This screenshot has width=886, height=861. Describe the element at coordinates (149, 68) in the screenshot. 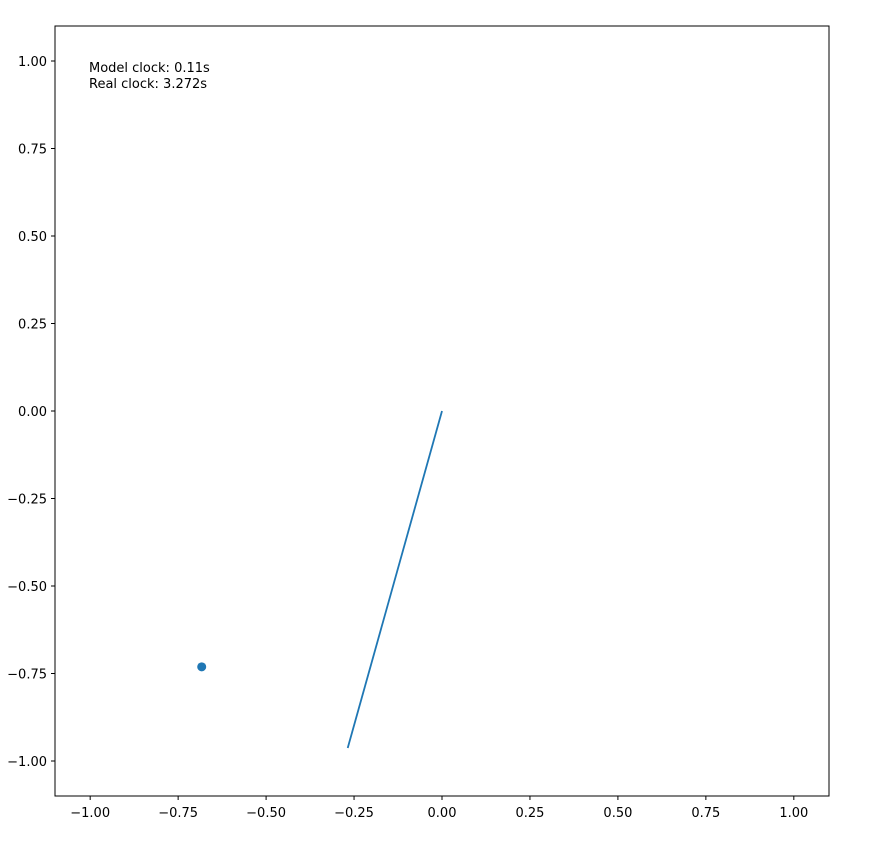

I see `annotation-model-clock: Model clock: 0.11s` at that location.